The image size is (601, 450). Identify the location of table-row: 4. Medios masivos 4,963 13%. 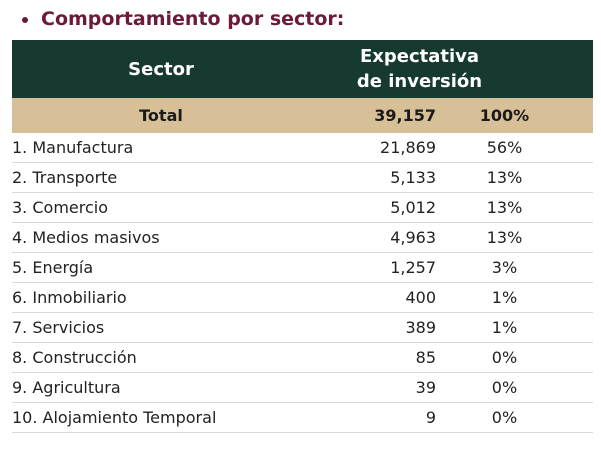
(302, 238).